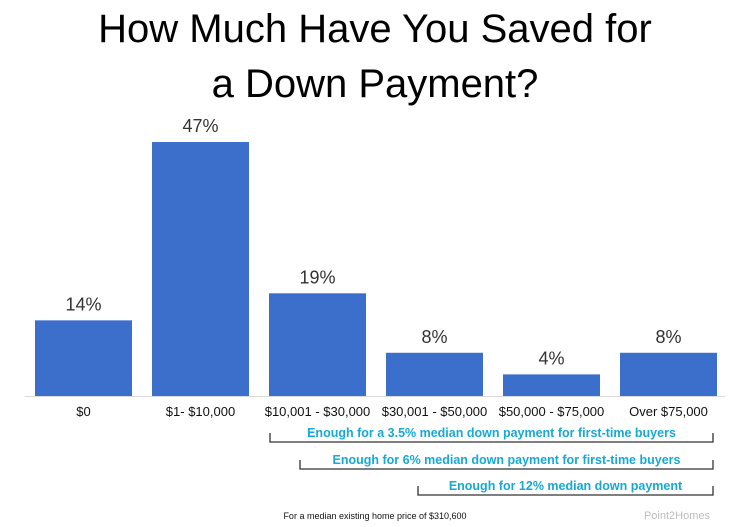  I want to click on category-label-5: Over $75,000, so click(668, 411).